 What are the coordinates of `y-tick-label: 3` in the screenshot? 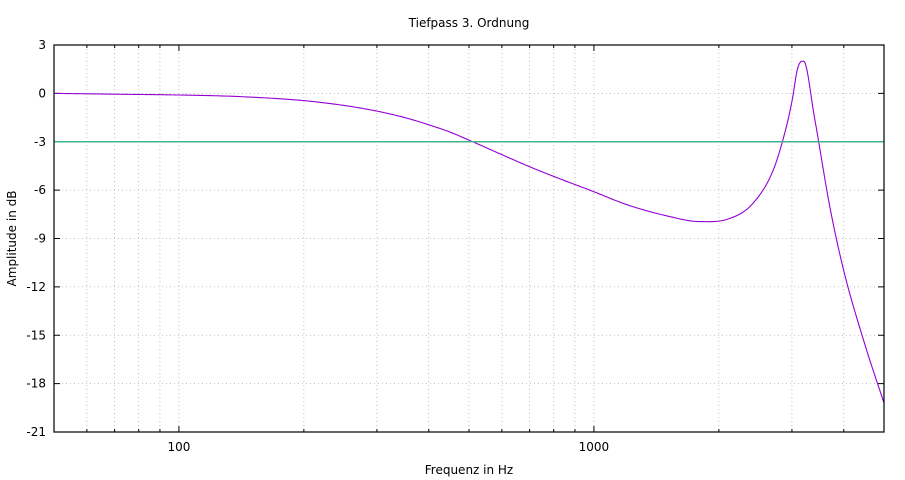 It's located at (42, 45).